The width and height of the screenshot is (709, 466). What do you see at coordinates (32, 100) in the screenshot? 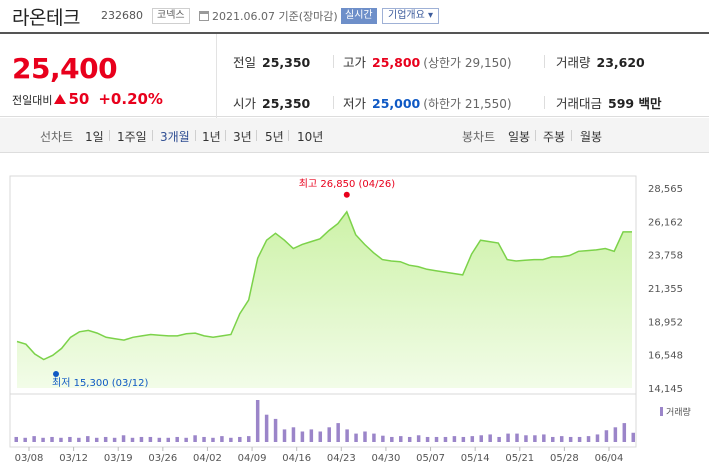
I see `change-label: 전일대비` at bounding box center [32, 100].